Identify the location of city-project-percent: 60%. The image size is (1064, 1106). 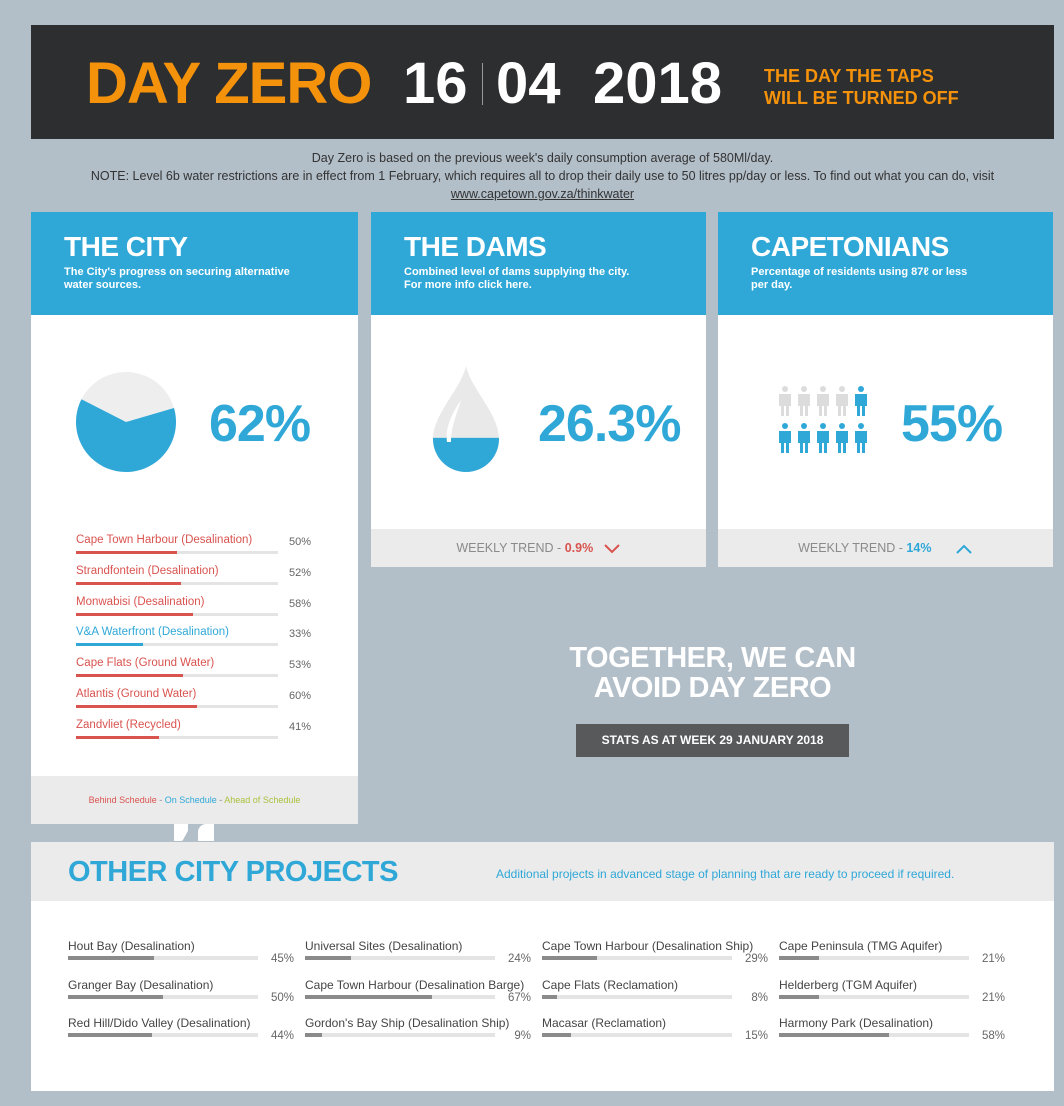
(300, 696).